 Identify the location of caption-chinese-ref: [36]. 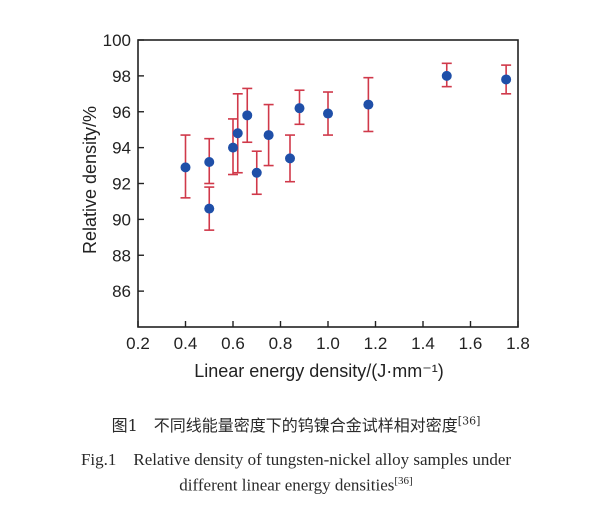
(469, 421).